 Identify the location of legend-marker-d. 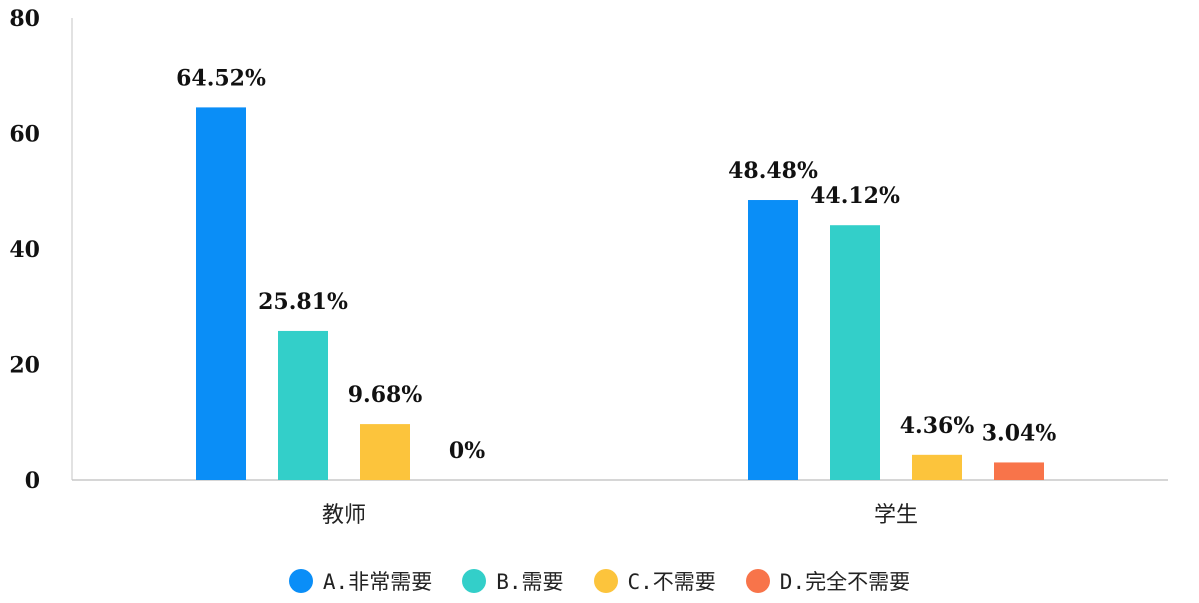
(757, 581).